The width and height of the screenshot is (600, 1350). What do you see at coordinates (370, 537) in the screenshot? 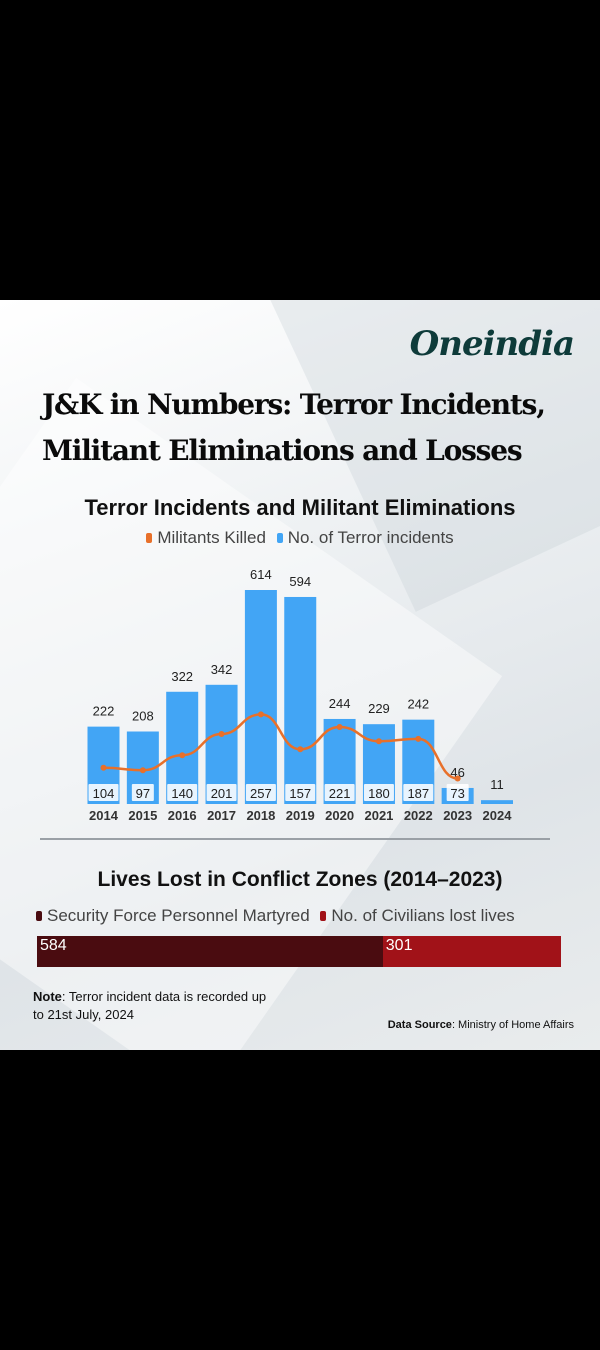
I see `legend-label-incidents: No. of Terror incidents` at bounding box center [370, 537].